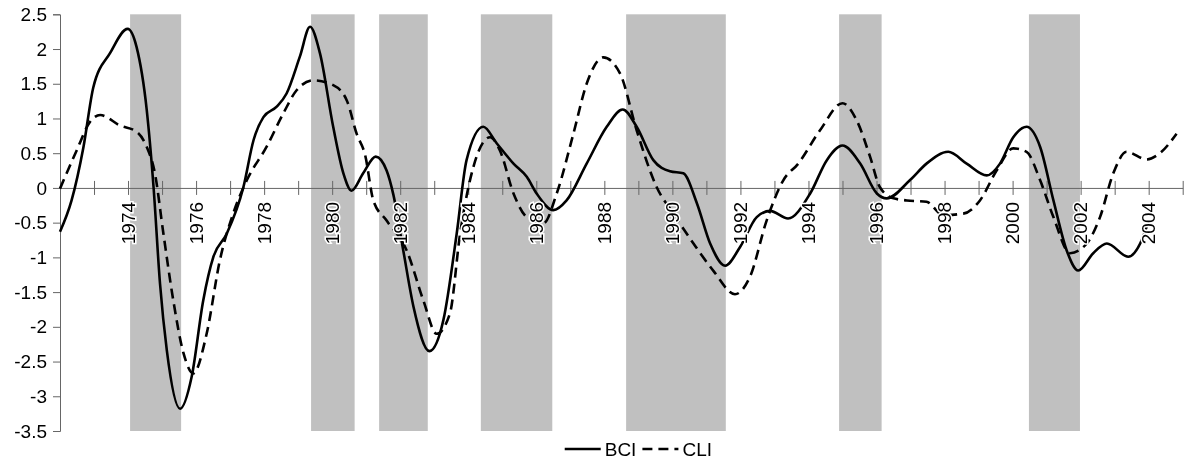 This screenshot has height=459, width=1184. What do you see at coordinates (38, 396) in the screenshot?
I see `y-tick-label: -3` at bounding box center [38, 396].